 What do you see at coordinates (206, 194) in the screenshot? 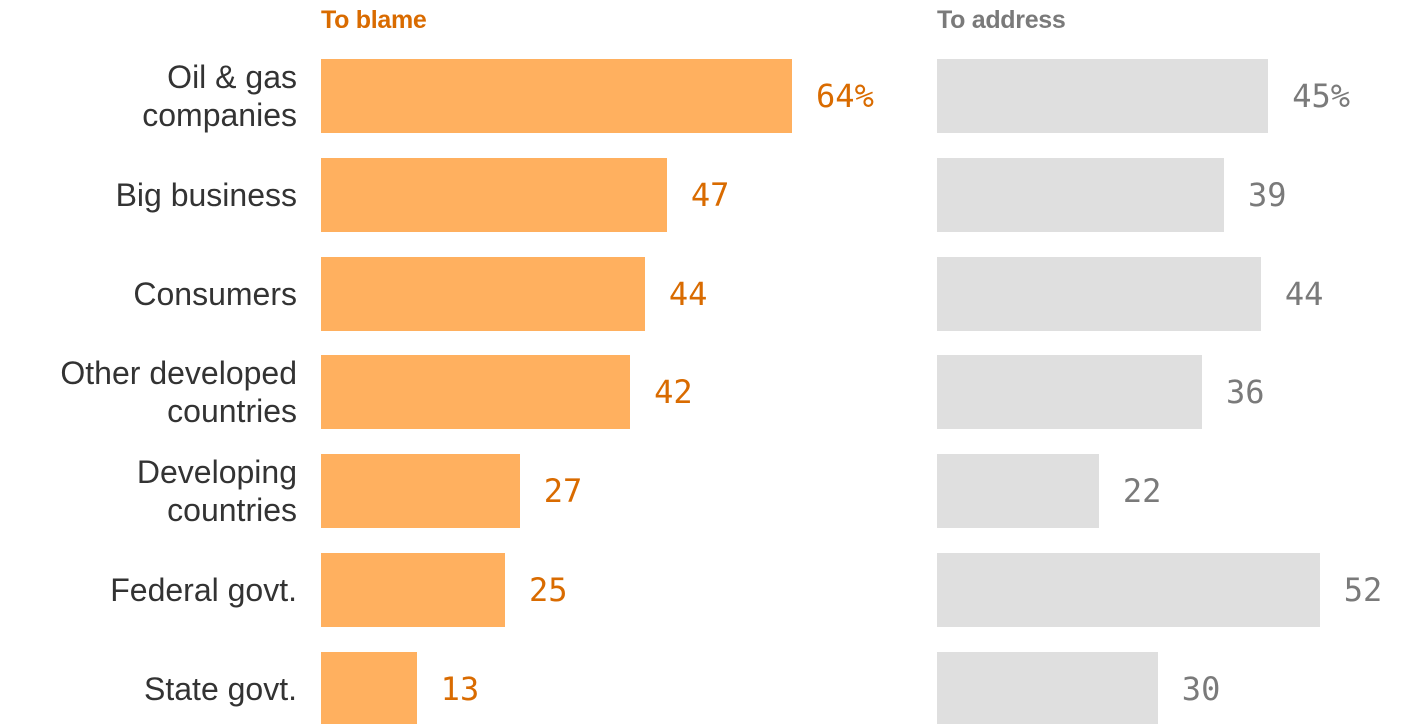
I see `category-label: Big business` at bounding box center [206, 194].